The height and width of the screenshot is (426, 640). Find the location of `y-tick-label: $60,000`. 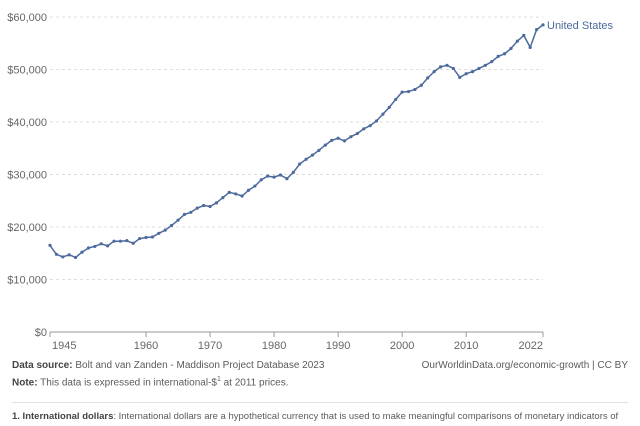

y-tick-label: $60,000 is located at coordinates (27, 18).